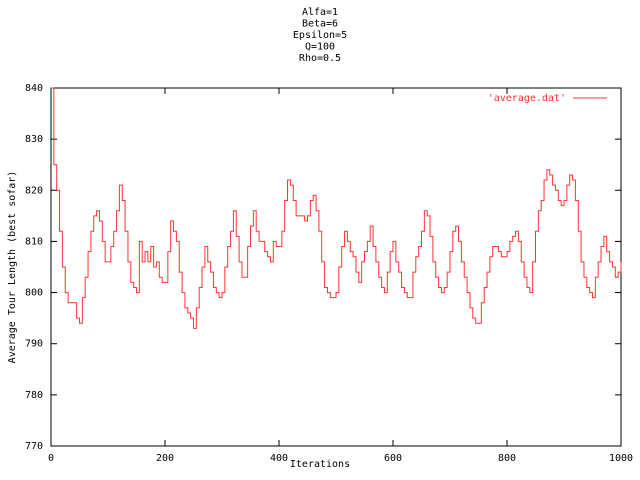 This screenshot has height=480, width=640. I want to click on chart-title: Alfa=1, so click(320, 12).